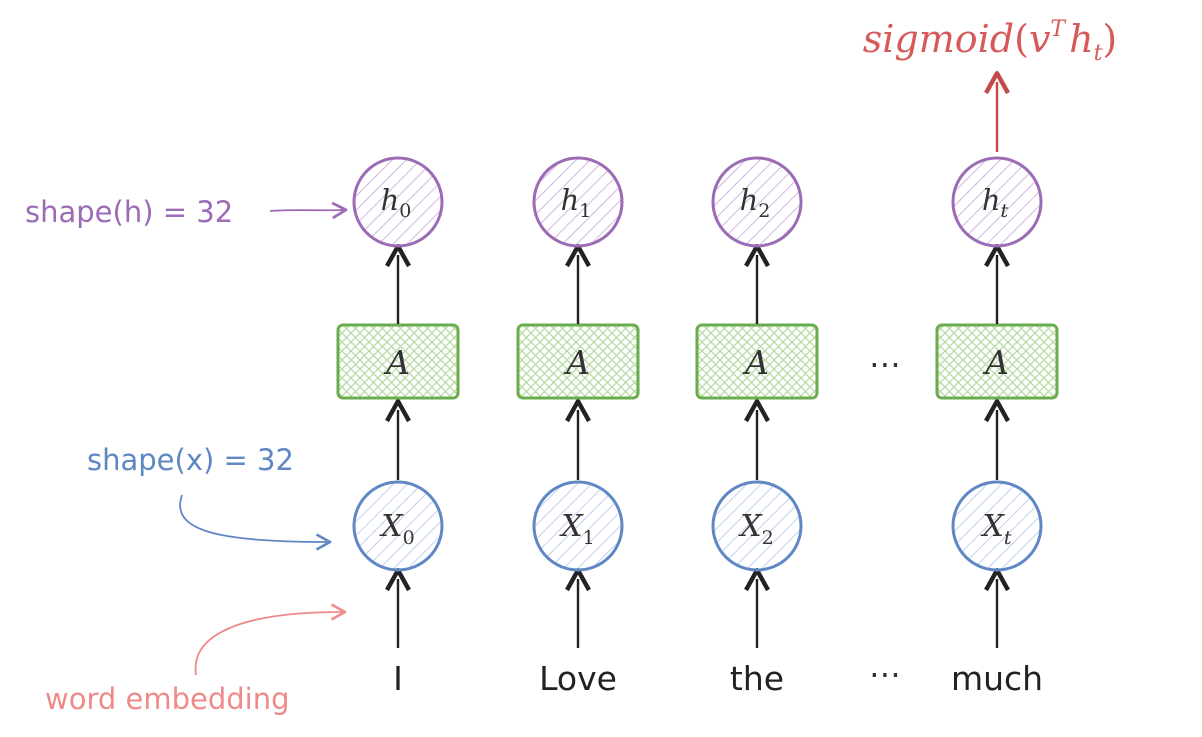 The height and width of the screenshot is (737, 1202). What do you see at coordinates (1040, 39) in the screenshot?
I see `output-v: v` at bounding box center [1040, 39].